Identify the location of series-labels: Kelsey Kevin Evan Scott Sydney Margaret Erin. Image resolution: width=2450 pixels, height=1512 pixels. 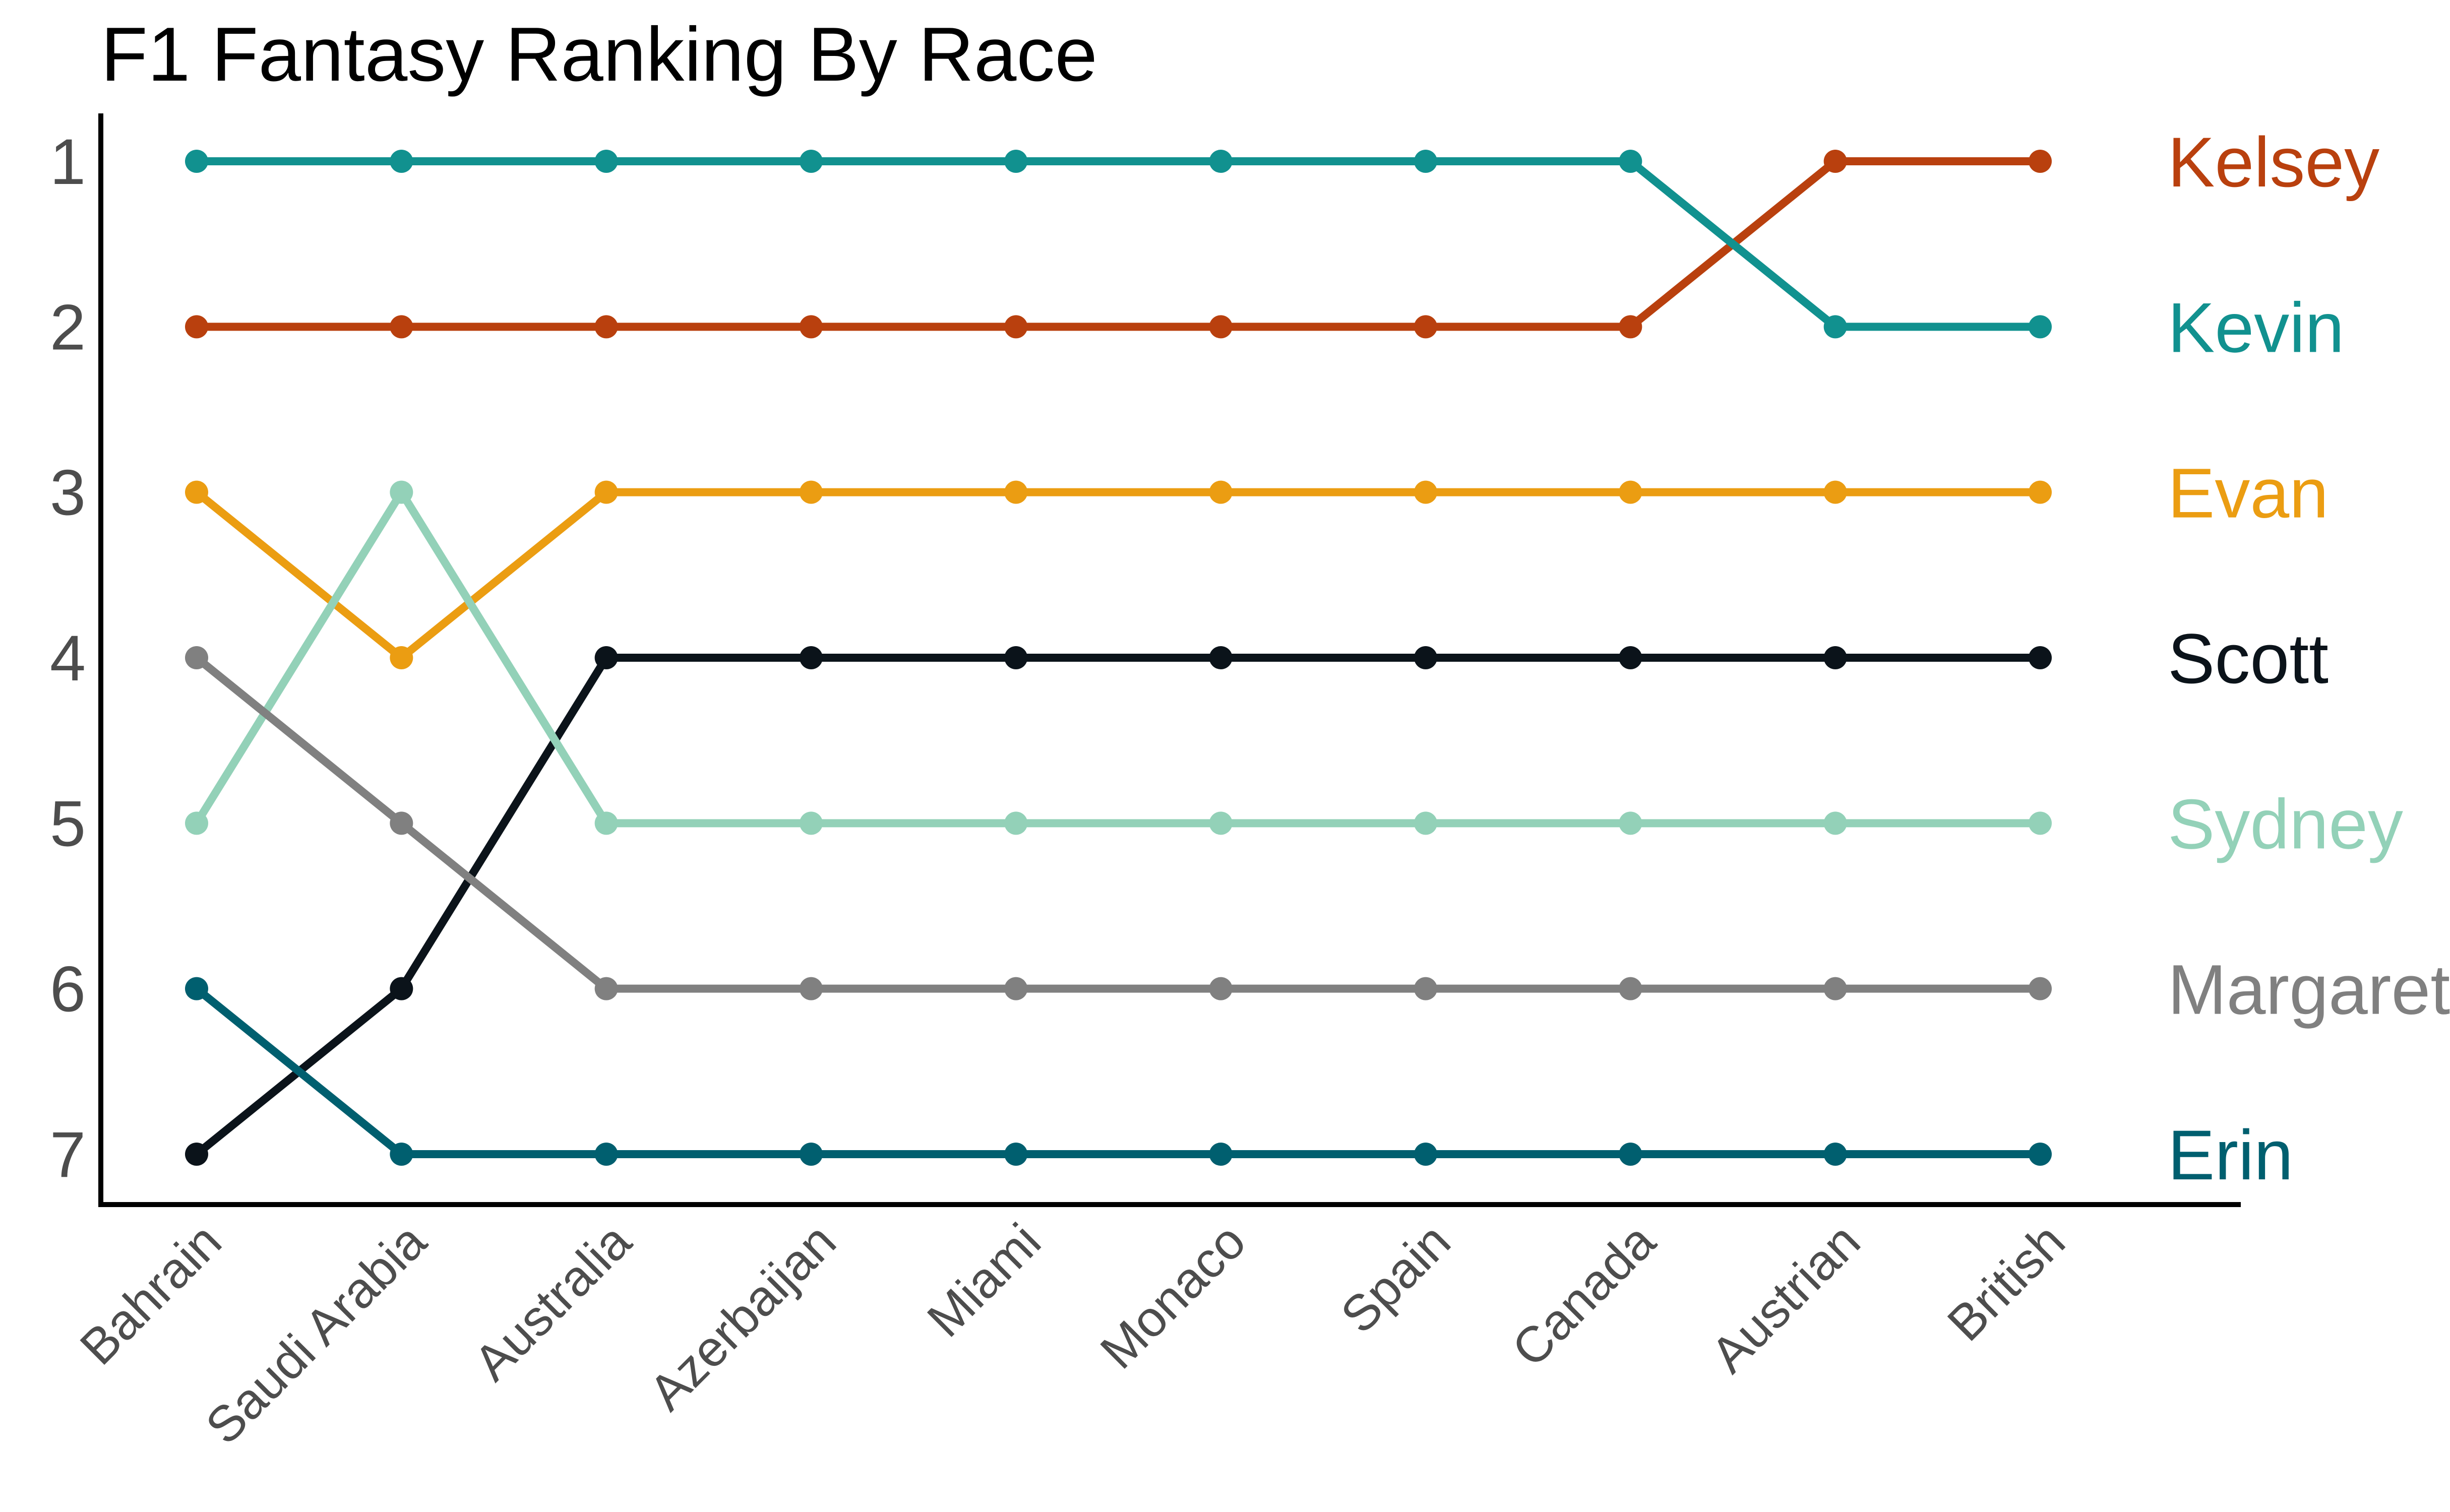
(2309, 658).